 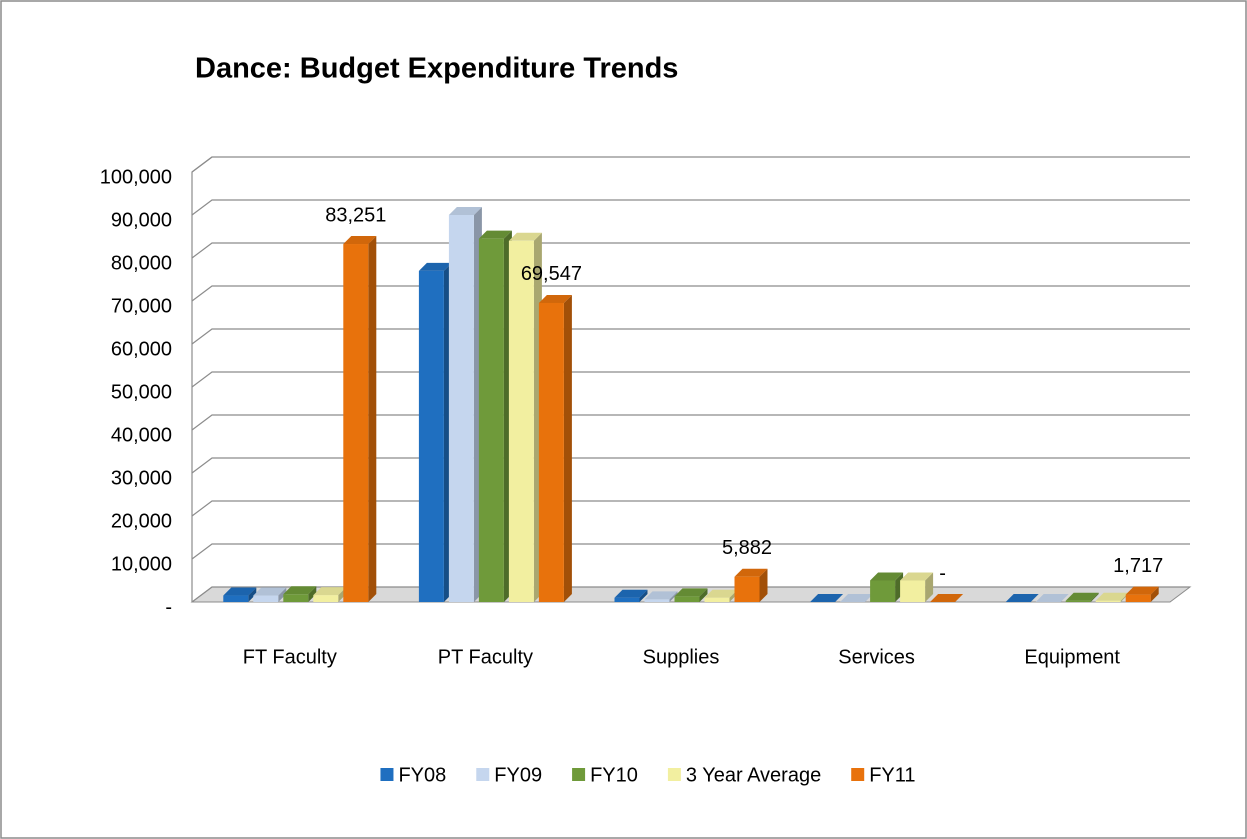 What do you see at coordinates (141, 521) in the screenshot?
I see `y-tick-label: 20,000` at bounding box center [141, 521].